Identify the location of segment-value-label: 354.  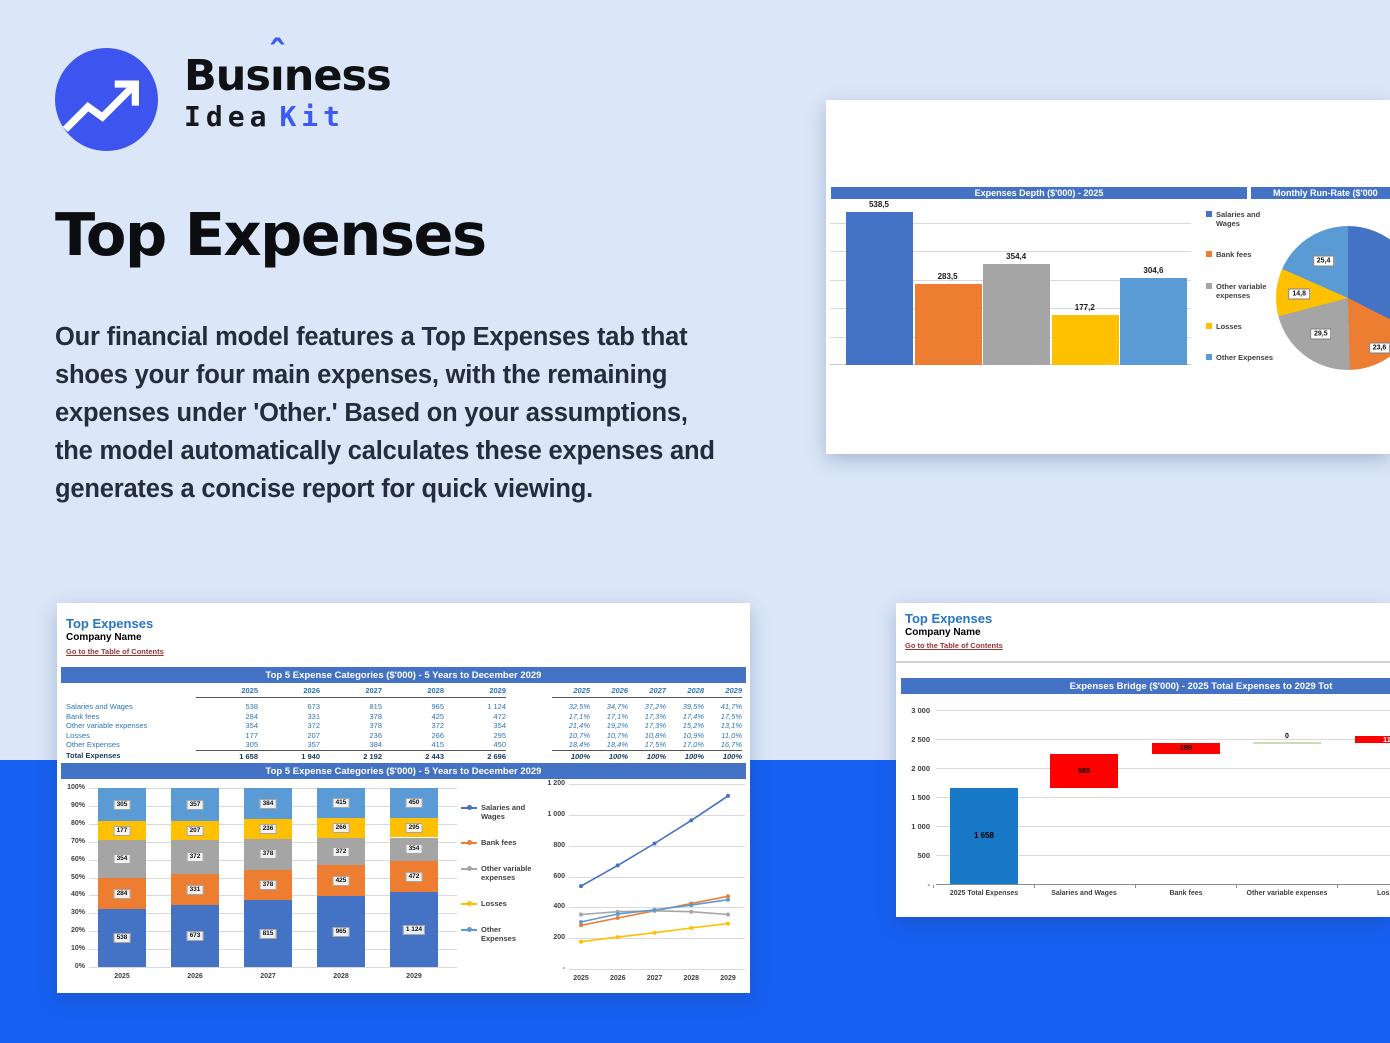
(414, 849).